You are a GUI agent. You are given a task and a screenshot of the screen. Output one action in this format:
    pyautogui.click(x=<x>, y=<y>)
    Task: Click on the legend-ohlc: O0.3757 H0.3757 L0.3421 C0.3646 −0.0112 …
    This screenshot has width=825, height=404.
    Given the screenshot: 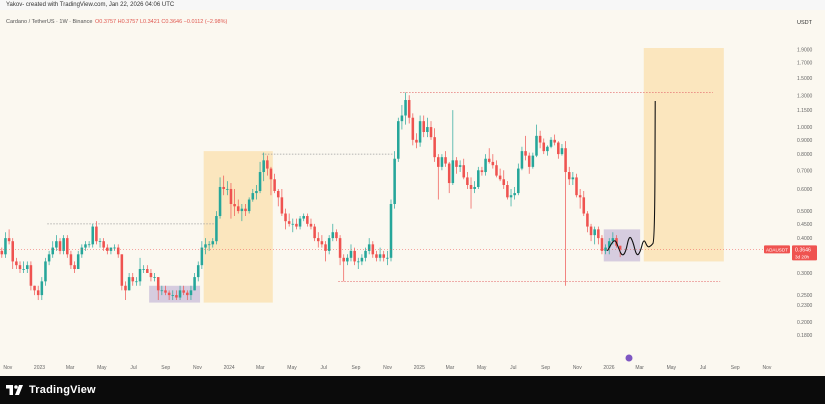 What is the action you would take?
    pyautogui.click(x=161, y=22)
    